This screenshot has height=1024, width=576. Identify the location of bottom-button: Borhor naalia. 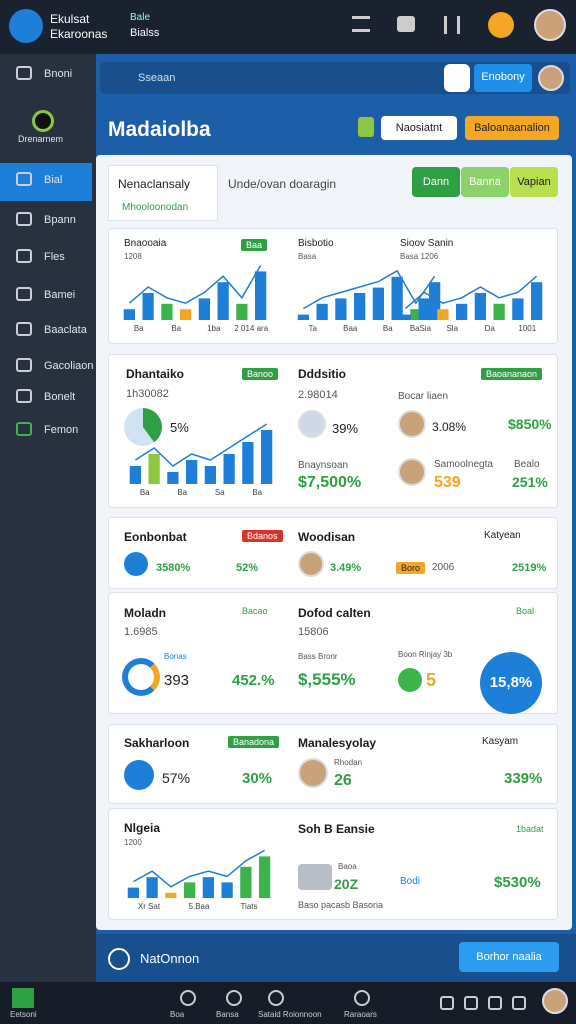
(509, 957).